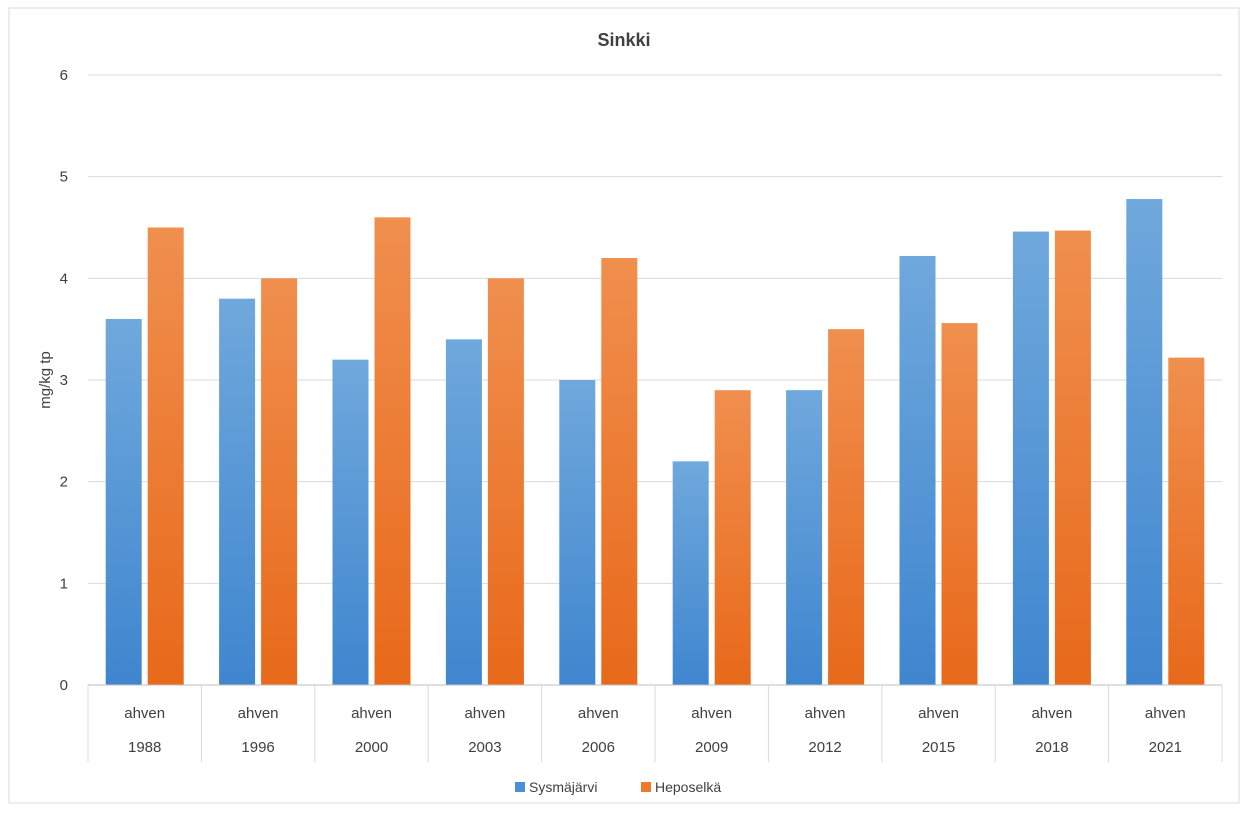  What do you see at coordinates (917, 470) in the screenshot?
I see `bar-series-0-2015` at bounding box center [917, 470].